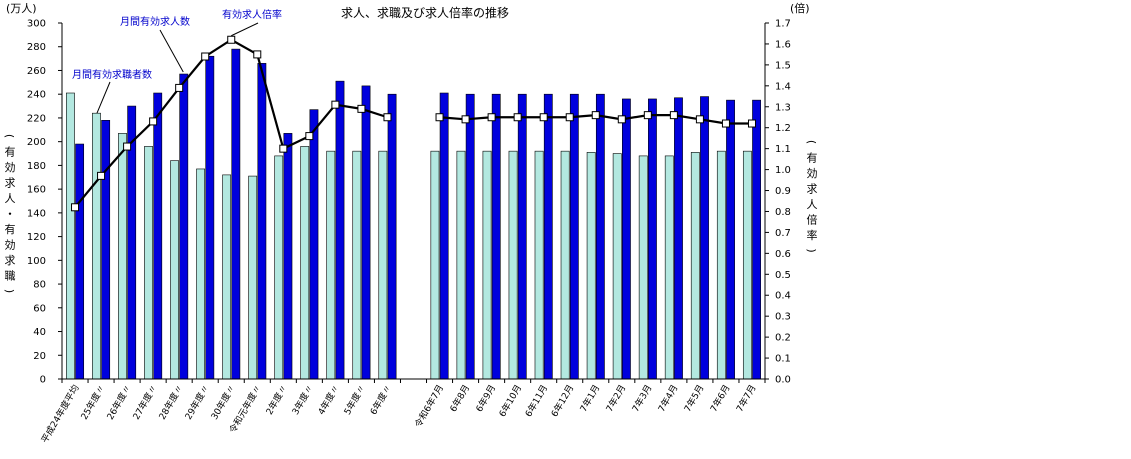  Describe the element at coordinates (459, 399) in the screenshot. I see `x-tick-label: 6年8月` at that location.